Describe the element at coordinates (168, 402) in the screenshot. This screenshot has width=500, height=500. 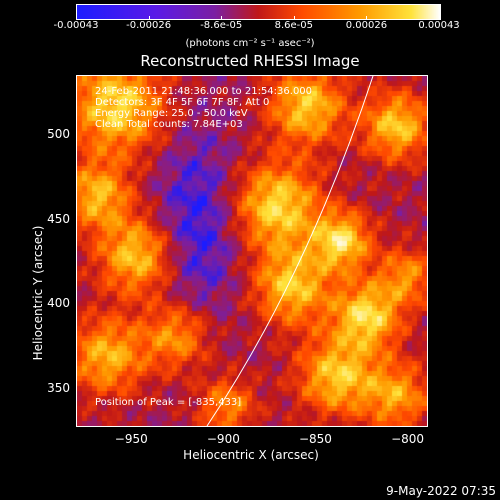
I see `peak-position-label: Position of Peak = [-835,433]` at that location.